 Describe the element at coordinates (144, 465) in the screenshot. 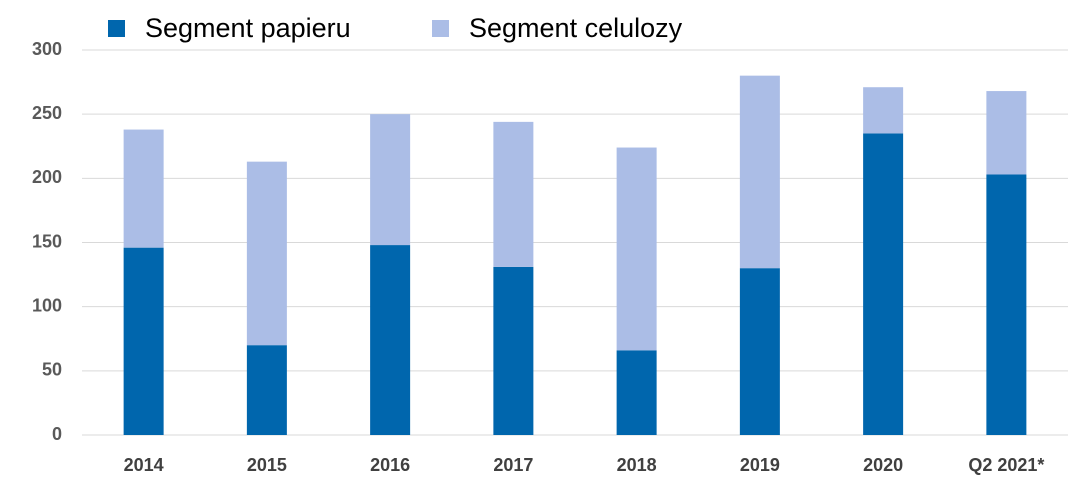

I see `x-tick-label: 2014` at that location.